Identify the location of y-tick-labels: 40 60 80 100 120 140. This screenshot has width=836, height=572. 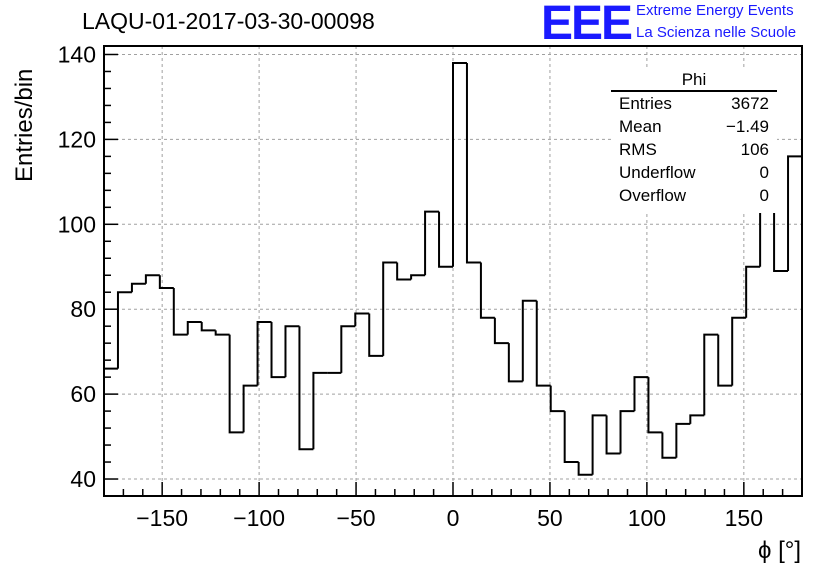
(77, 266).